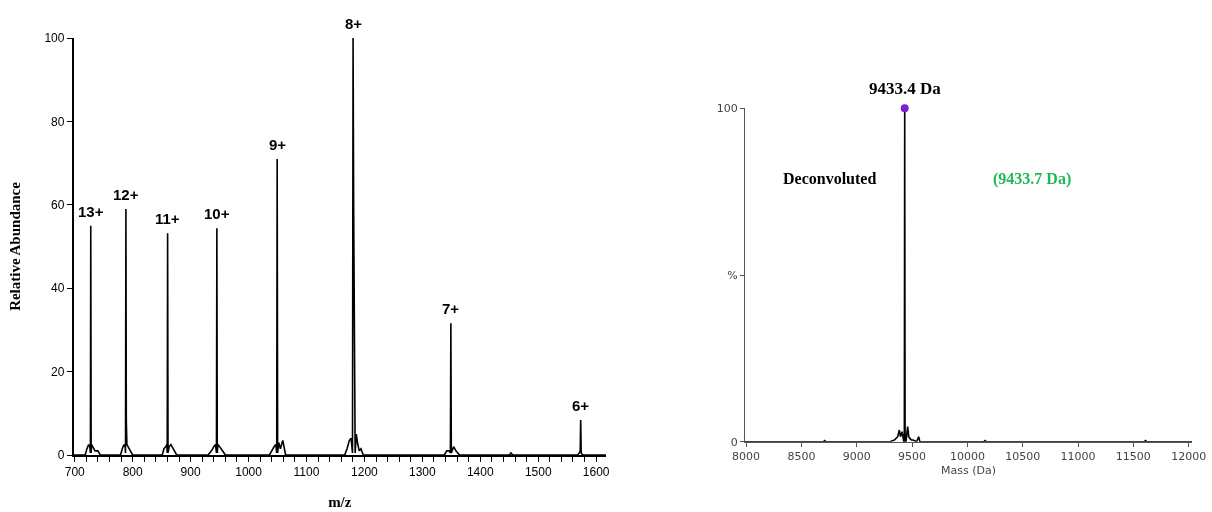 Image resolution: width=1212 pixels, height=512 pixels. What do you see at coordinates (538, 472) in the screenshot?
I see `x-tick-label: 1500` at bounding box center [538, 472].